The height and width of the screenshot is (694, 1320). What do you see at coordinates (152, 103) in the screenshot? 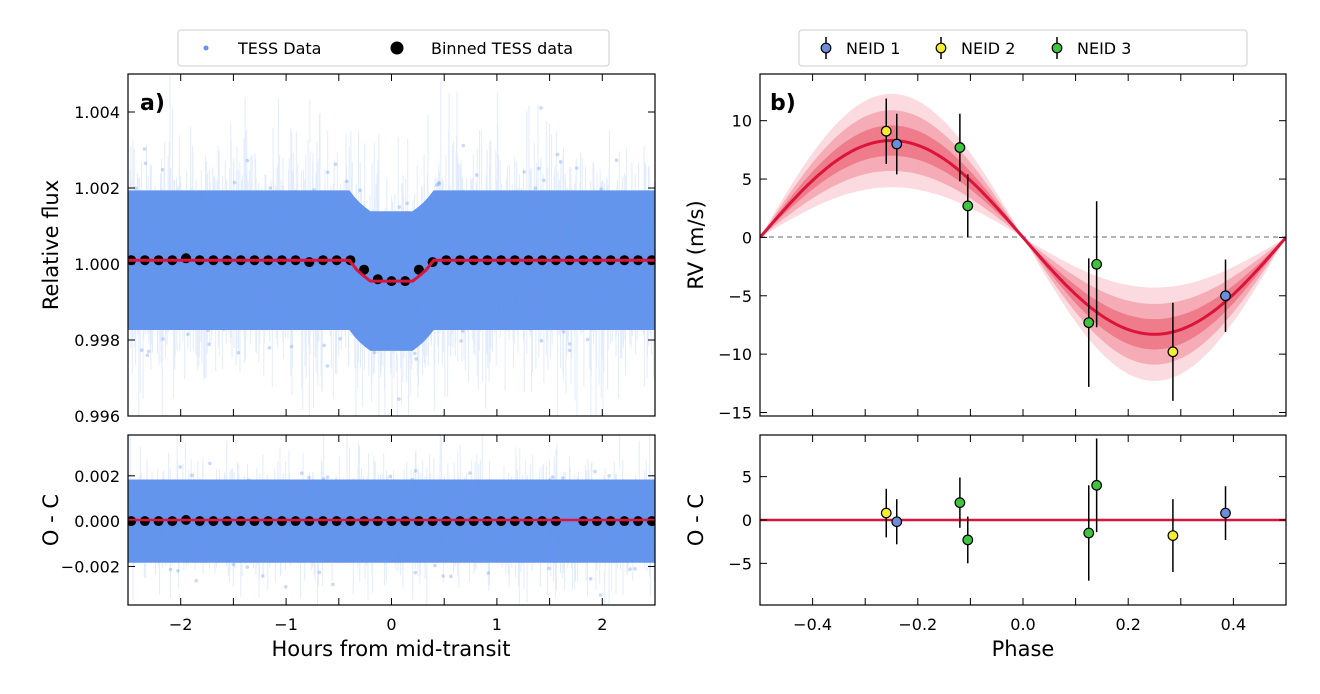
I see `panel-a-label: a)` at bounding box center [152, 103].